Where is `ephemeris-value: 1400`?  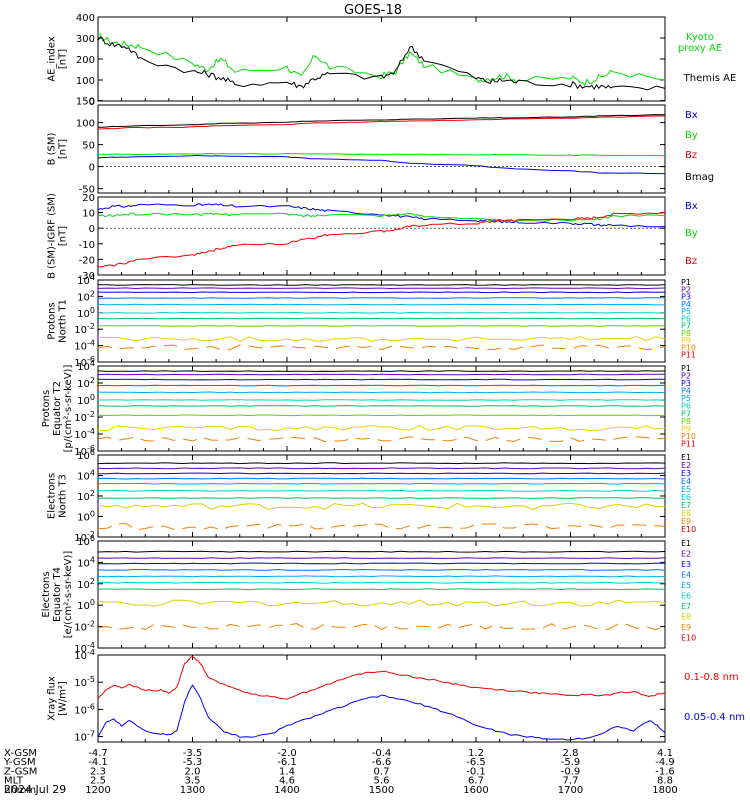 ephemeris-value: 1400 is located at coordinates (286, 790).